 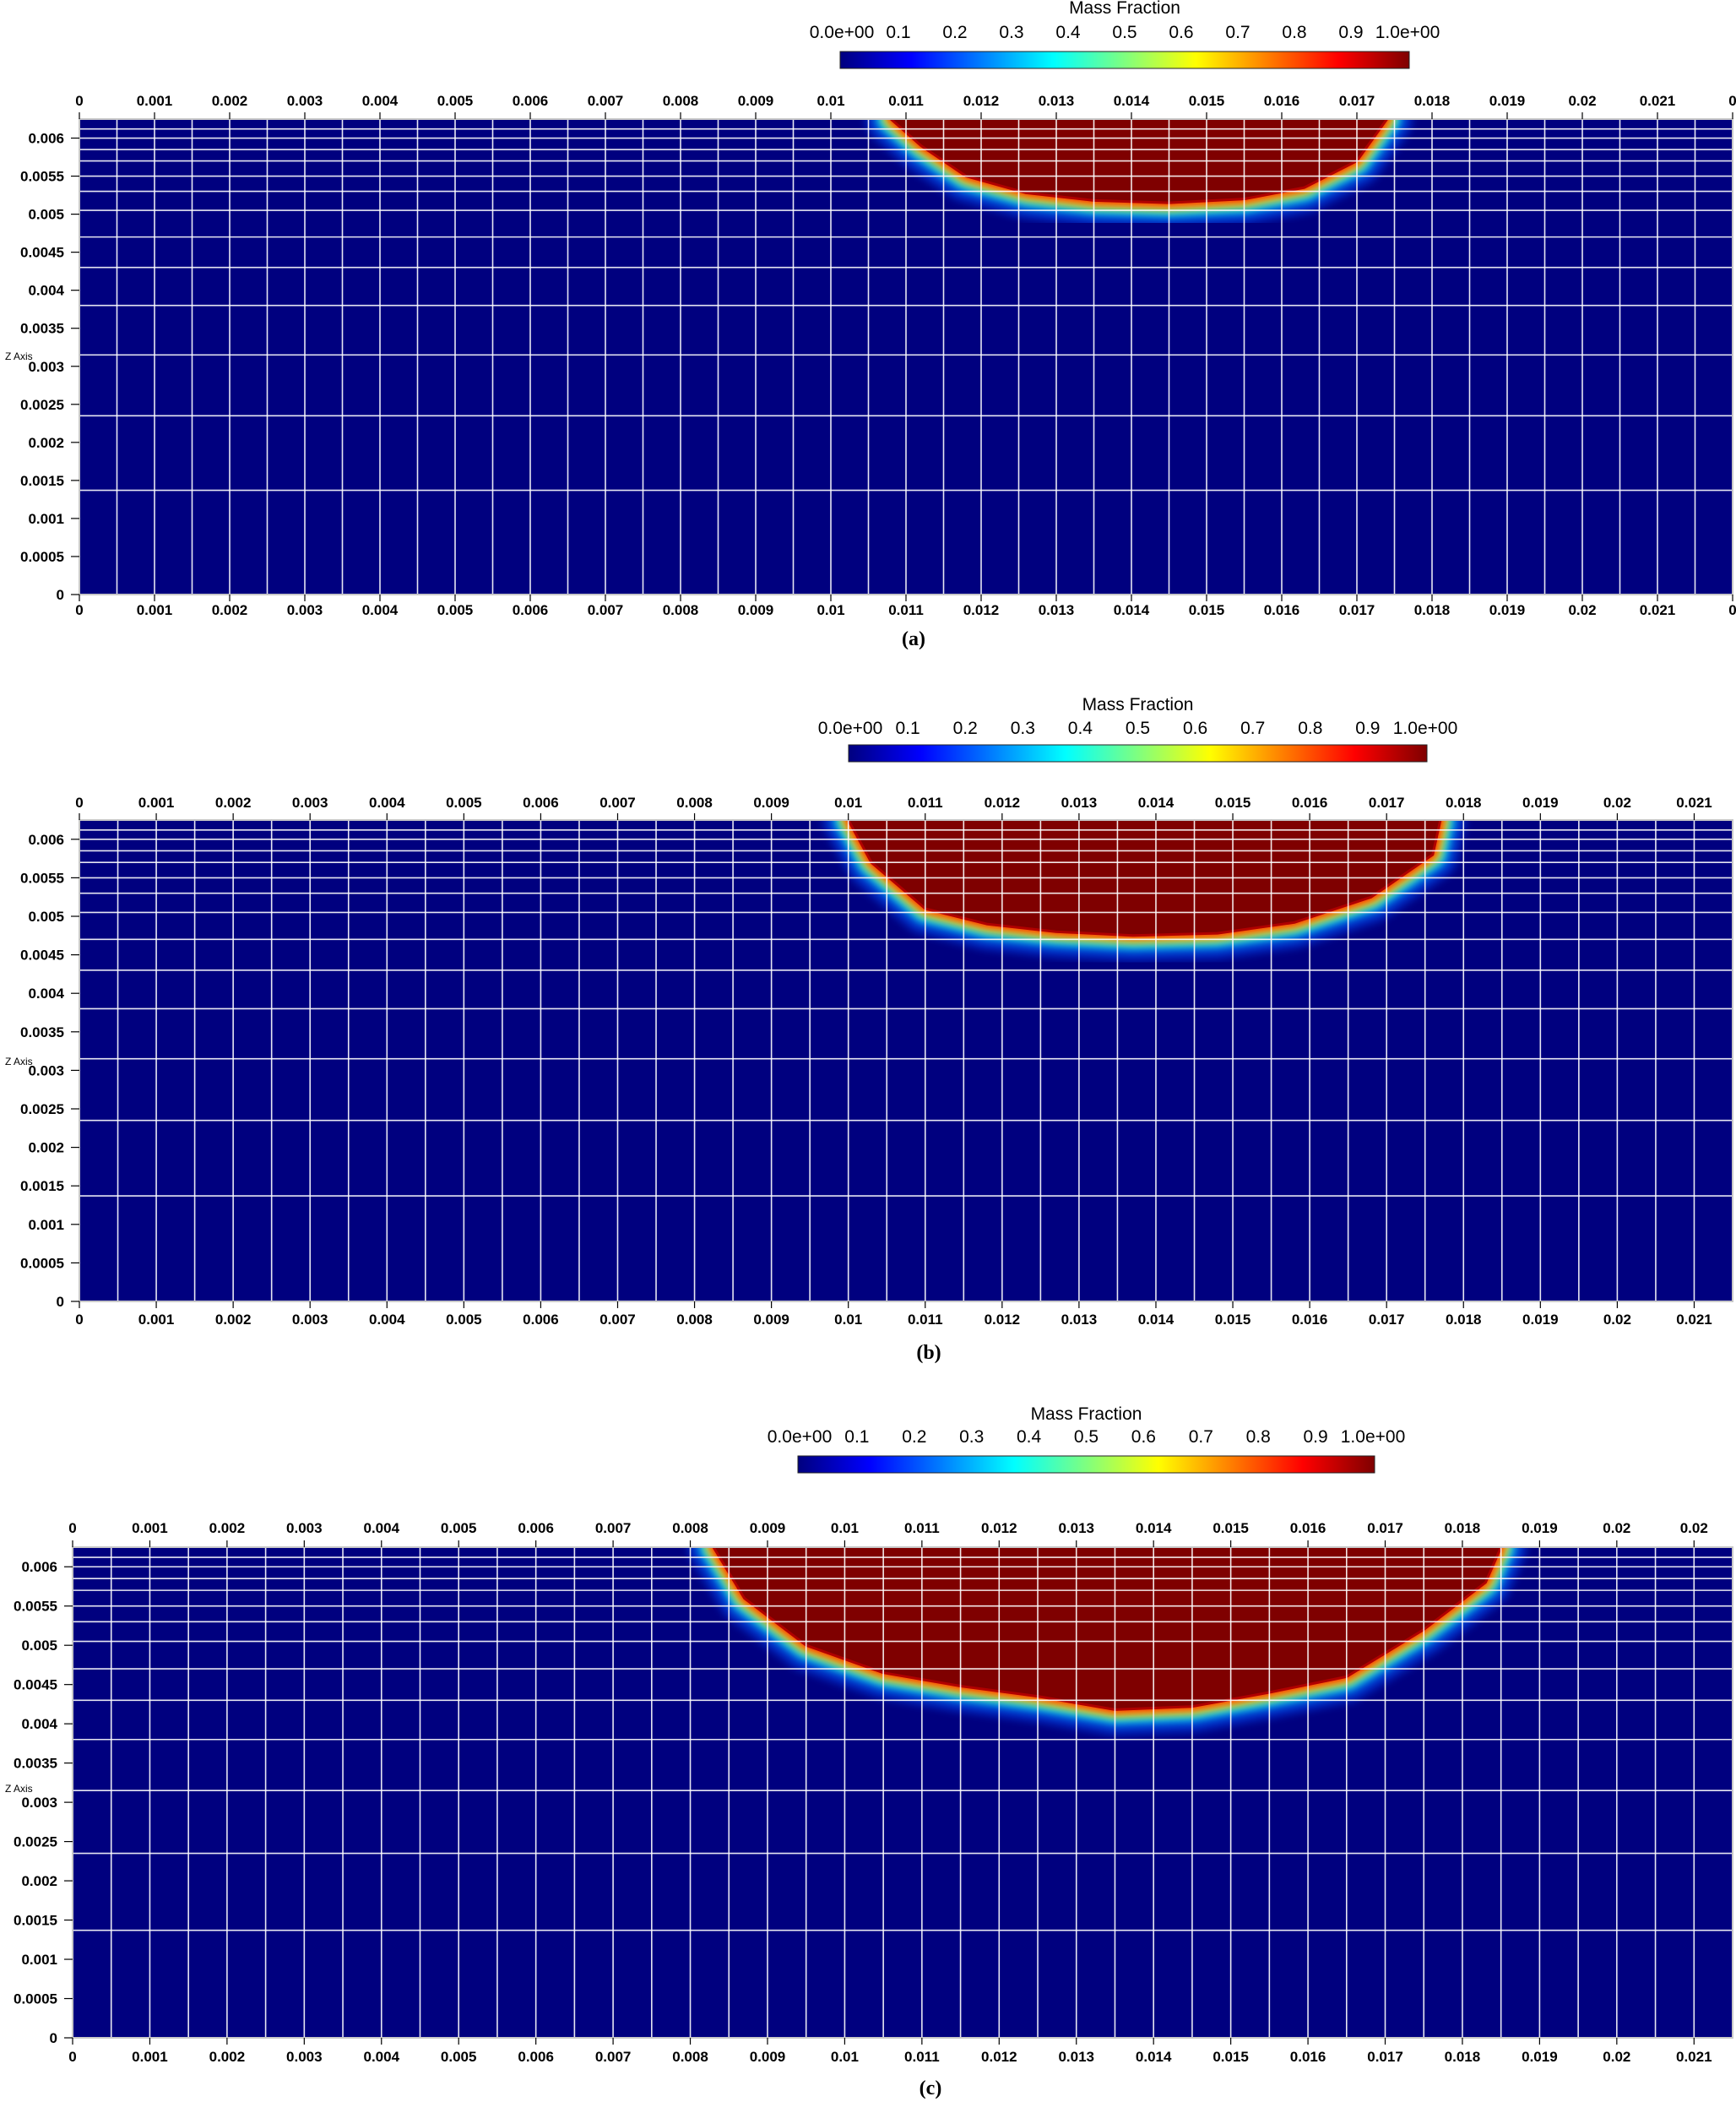 What do you see at coordinates (155, 101) in the screenshot?
I see `x-tick-top: 0.001` at bounding box center [155, 101].